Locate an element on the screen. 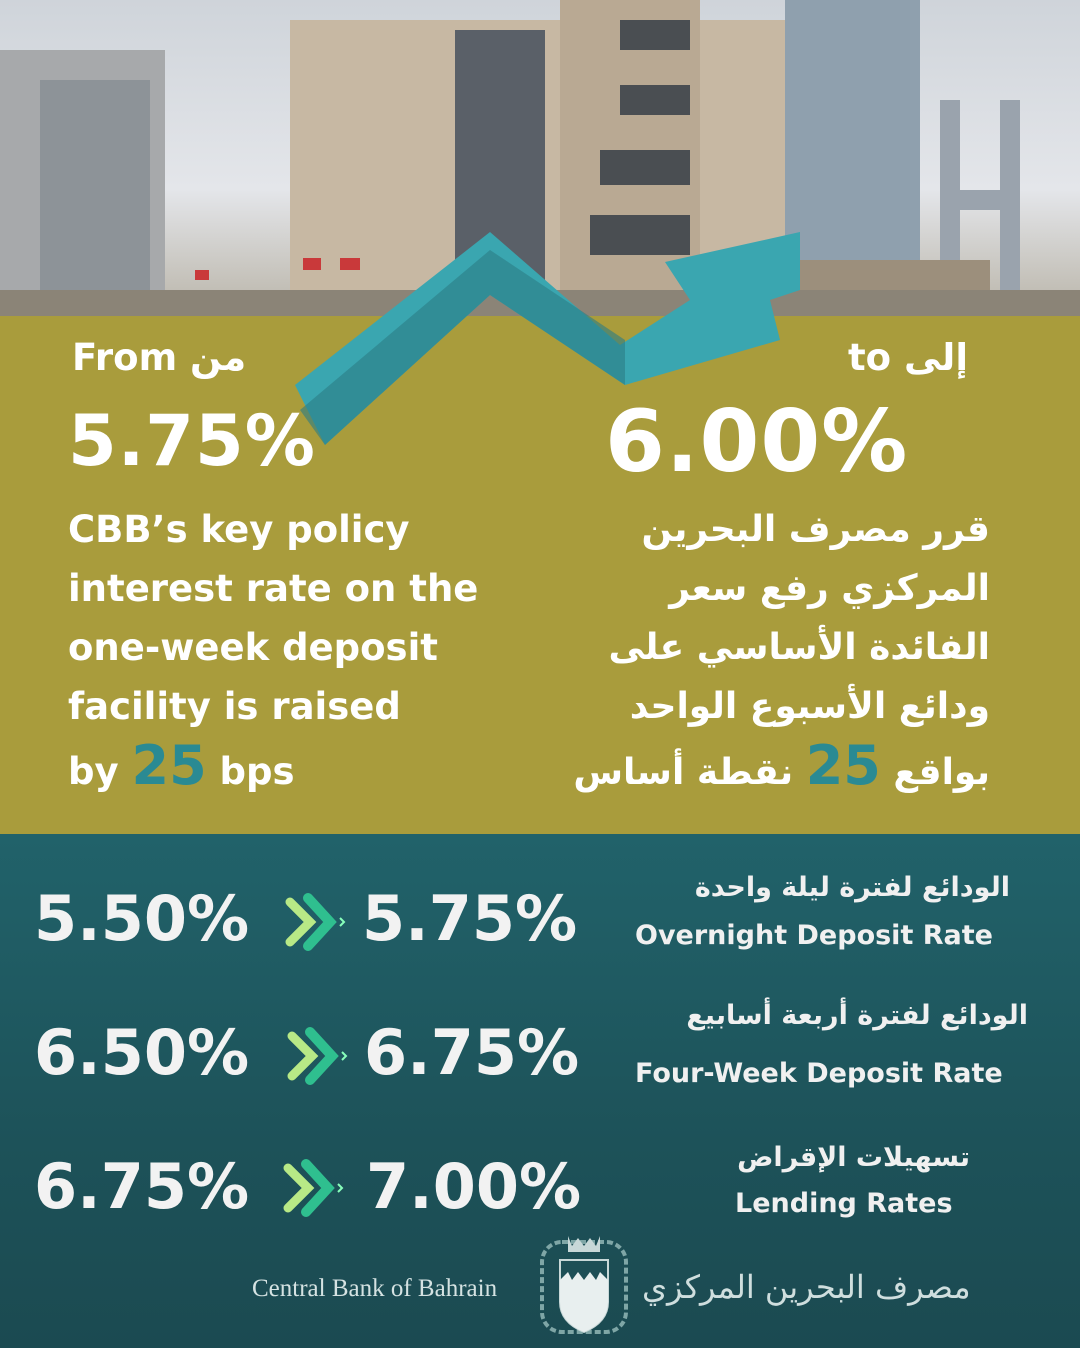  rate-label-ar: تسهيلات الإقراض is located at coordinates (853, 1157).